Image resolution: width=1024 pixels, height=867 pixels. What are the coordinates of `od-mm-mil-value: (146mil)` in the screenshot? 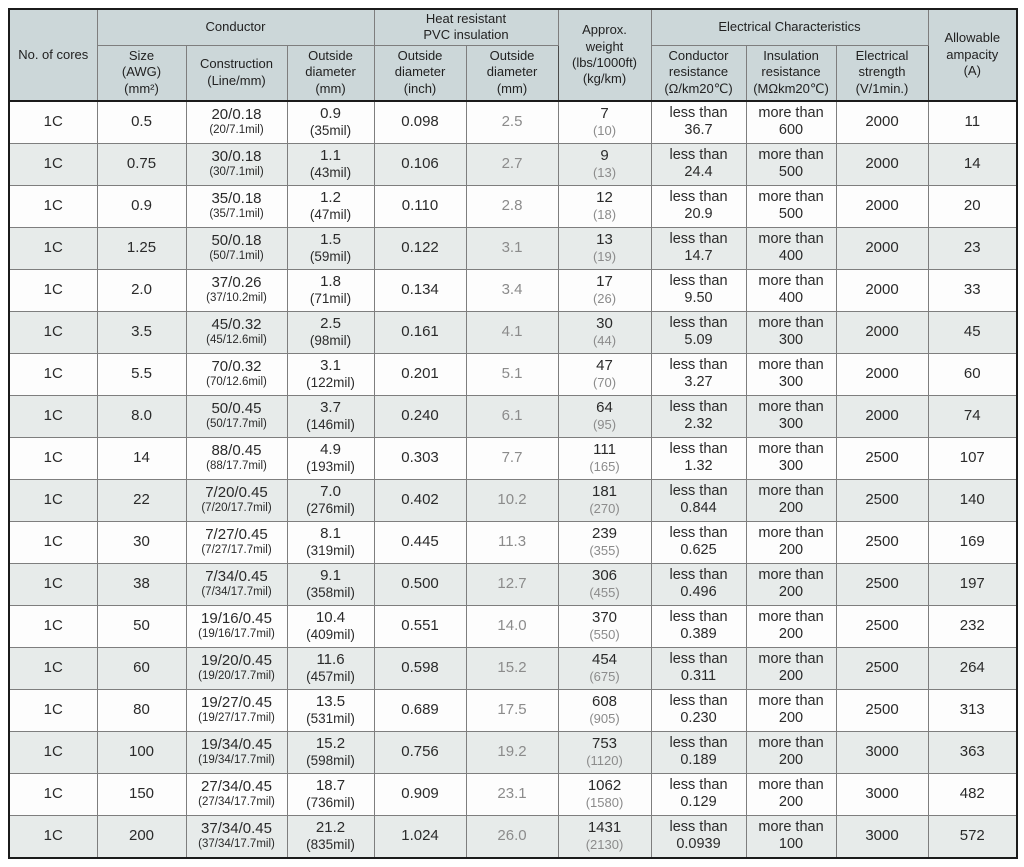 It's located at (330, 424).